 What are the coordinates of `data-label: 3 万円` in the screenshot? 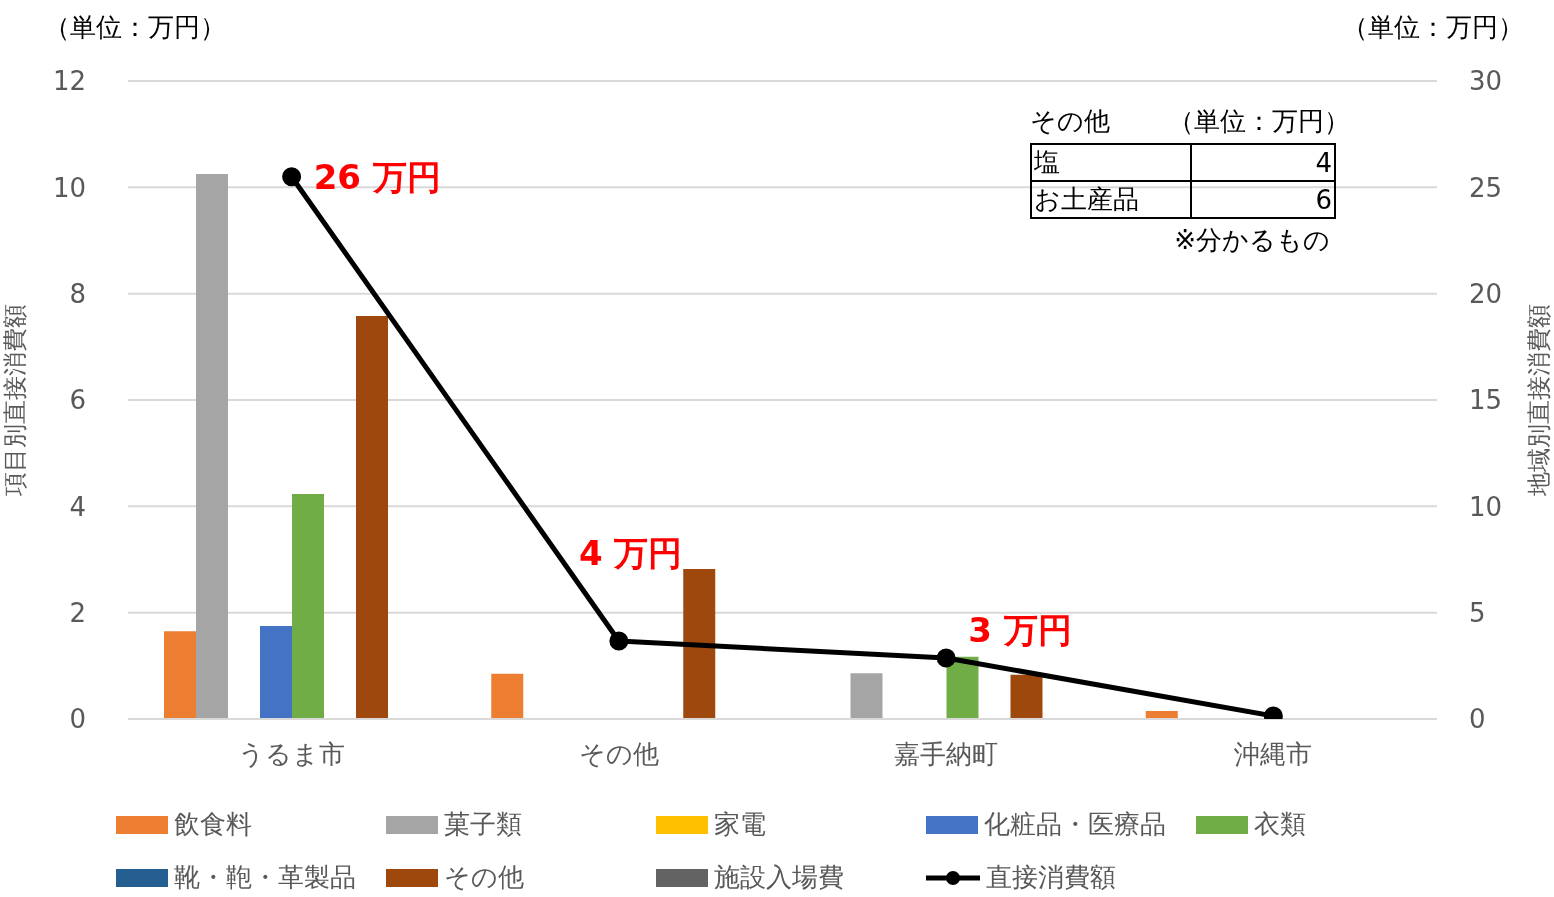 It's located at (1020, 629).